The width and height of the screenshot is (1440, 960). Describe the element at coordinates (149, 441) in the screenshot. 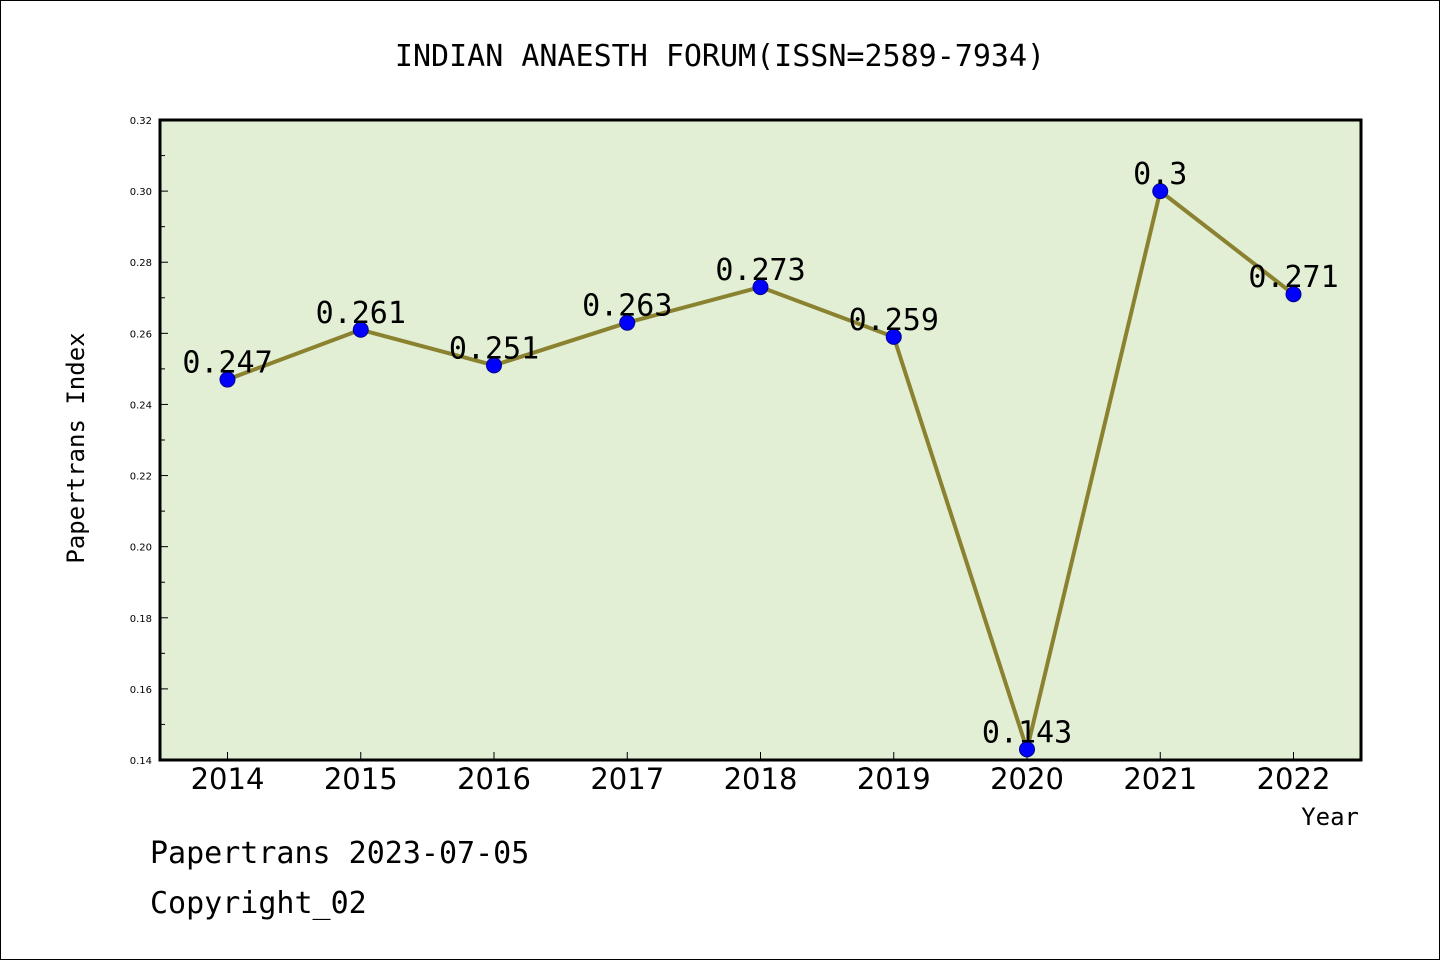

I see `y-axis: 0.14 0.16 0.18 0.20 0.22 0.24 0.26 0.28 0.30 0.32` at that location.